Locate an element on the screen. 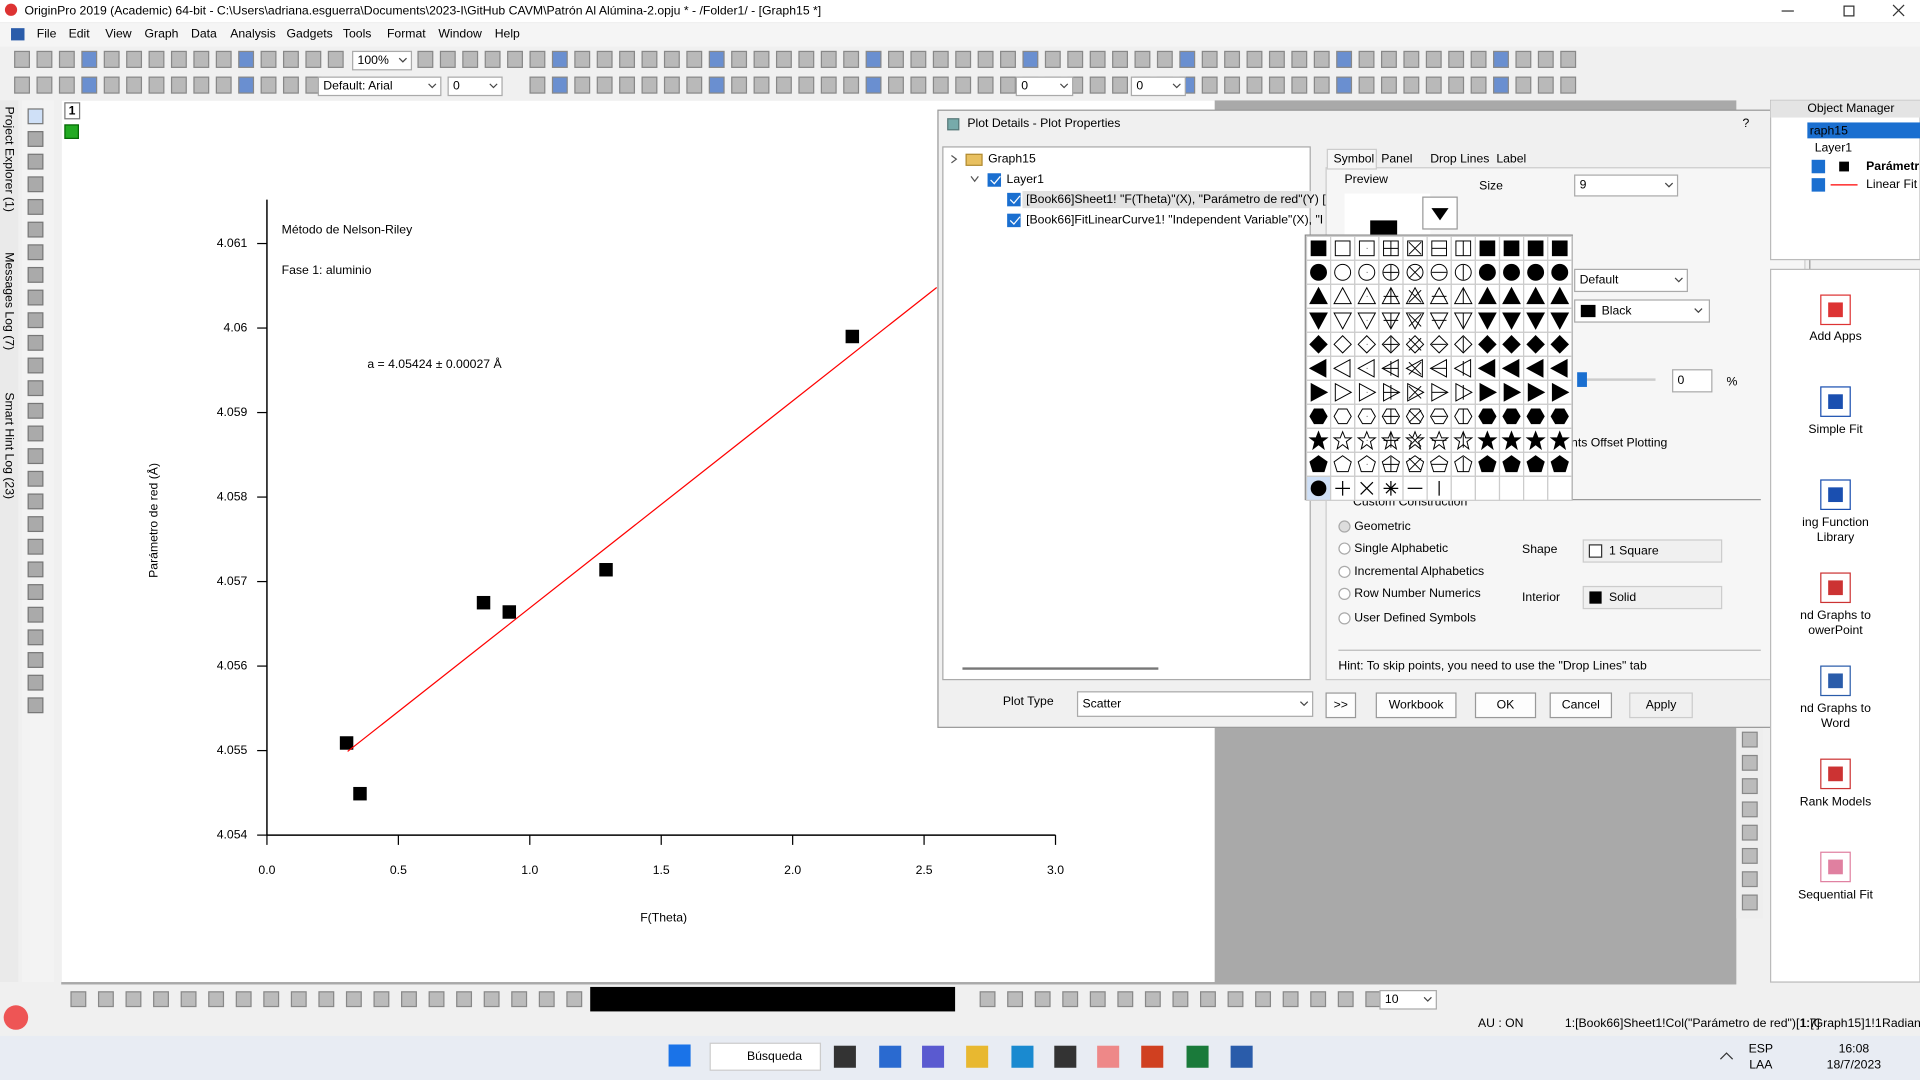 The width and height of the screenshot is (1920, 1080). font-combo-box is located at coordinates (379, 86).